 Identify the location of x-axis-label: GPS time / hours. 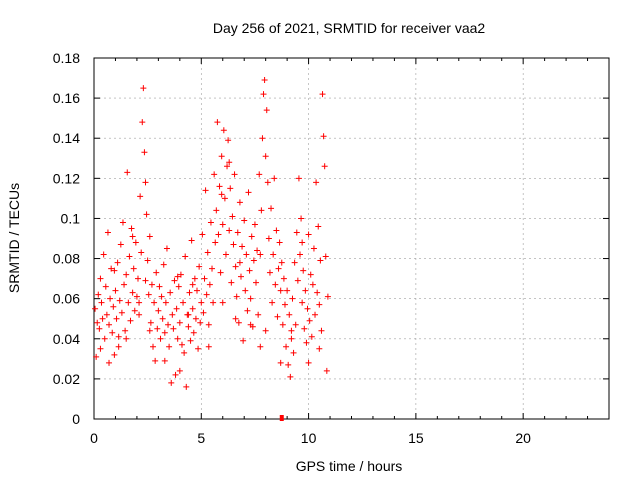
(349, 466).